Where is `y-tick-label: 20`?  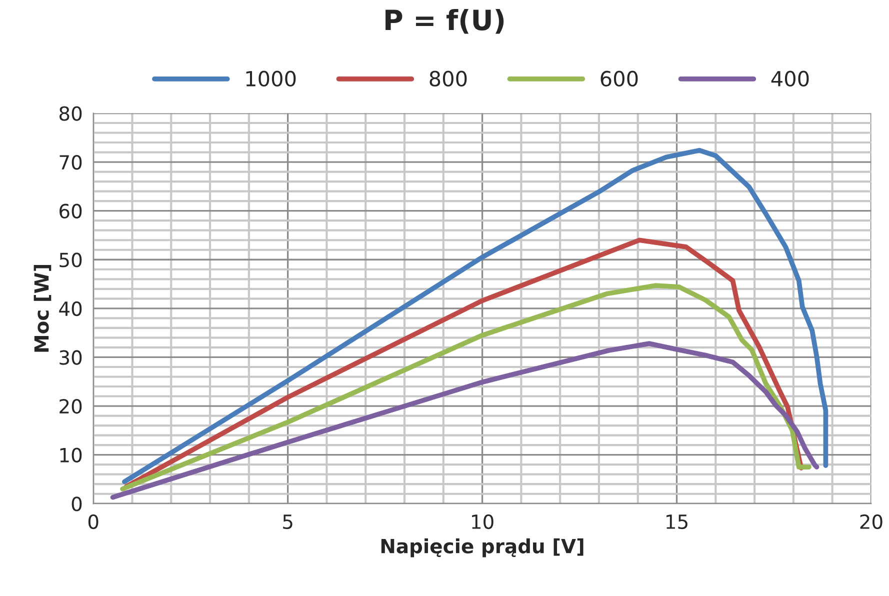
y-tick-label: 20 is located at coordinates (71, 406).